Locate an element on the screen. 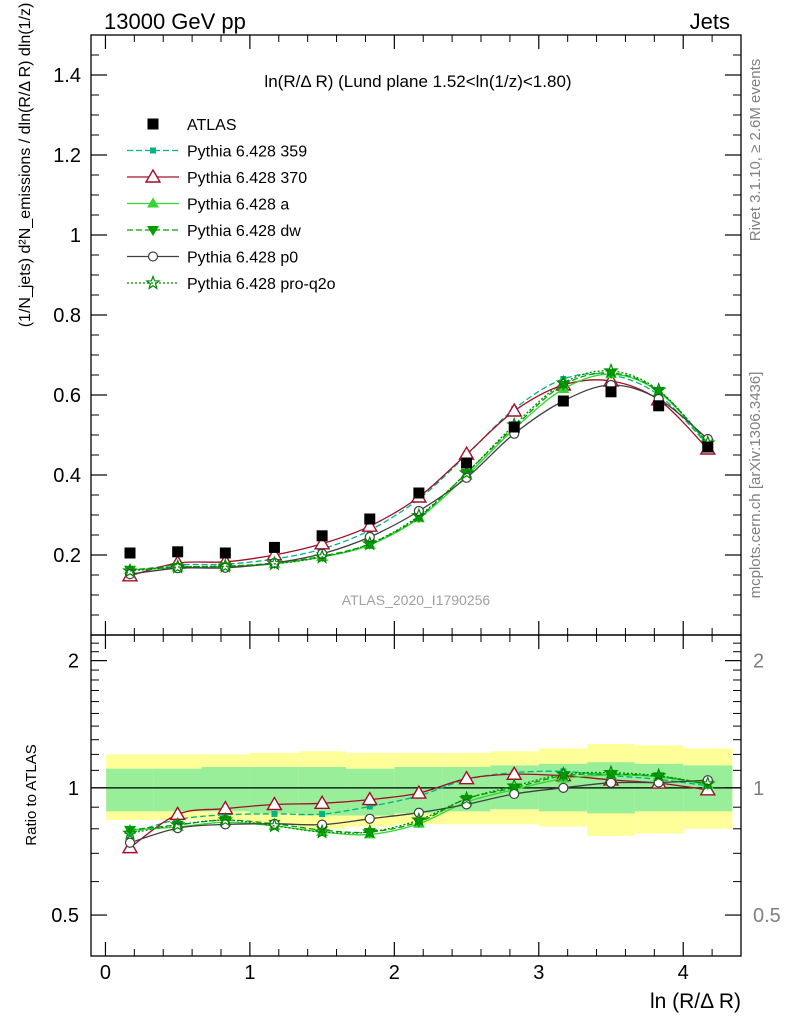 This screenshot has width=786, height=1024. legend-label-0: Pythia 6.428 359 is located at coordinates (247, 152).